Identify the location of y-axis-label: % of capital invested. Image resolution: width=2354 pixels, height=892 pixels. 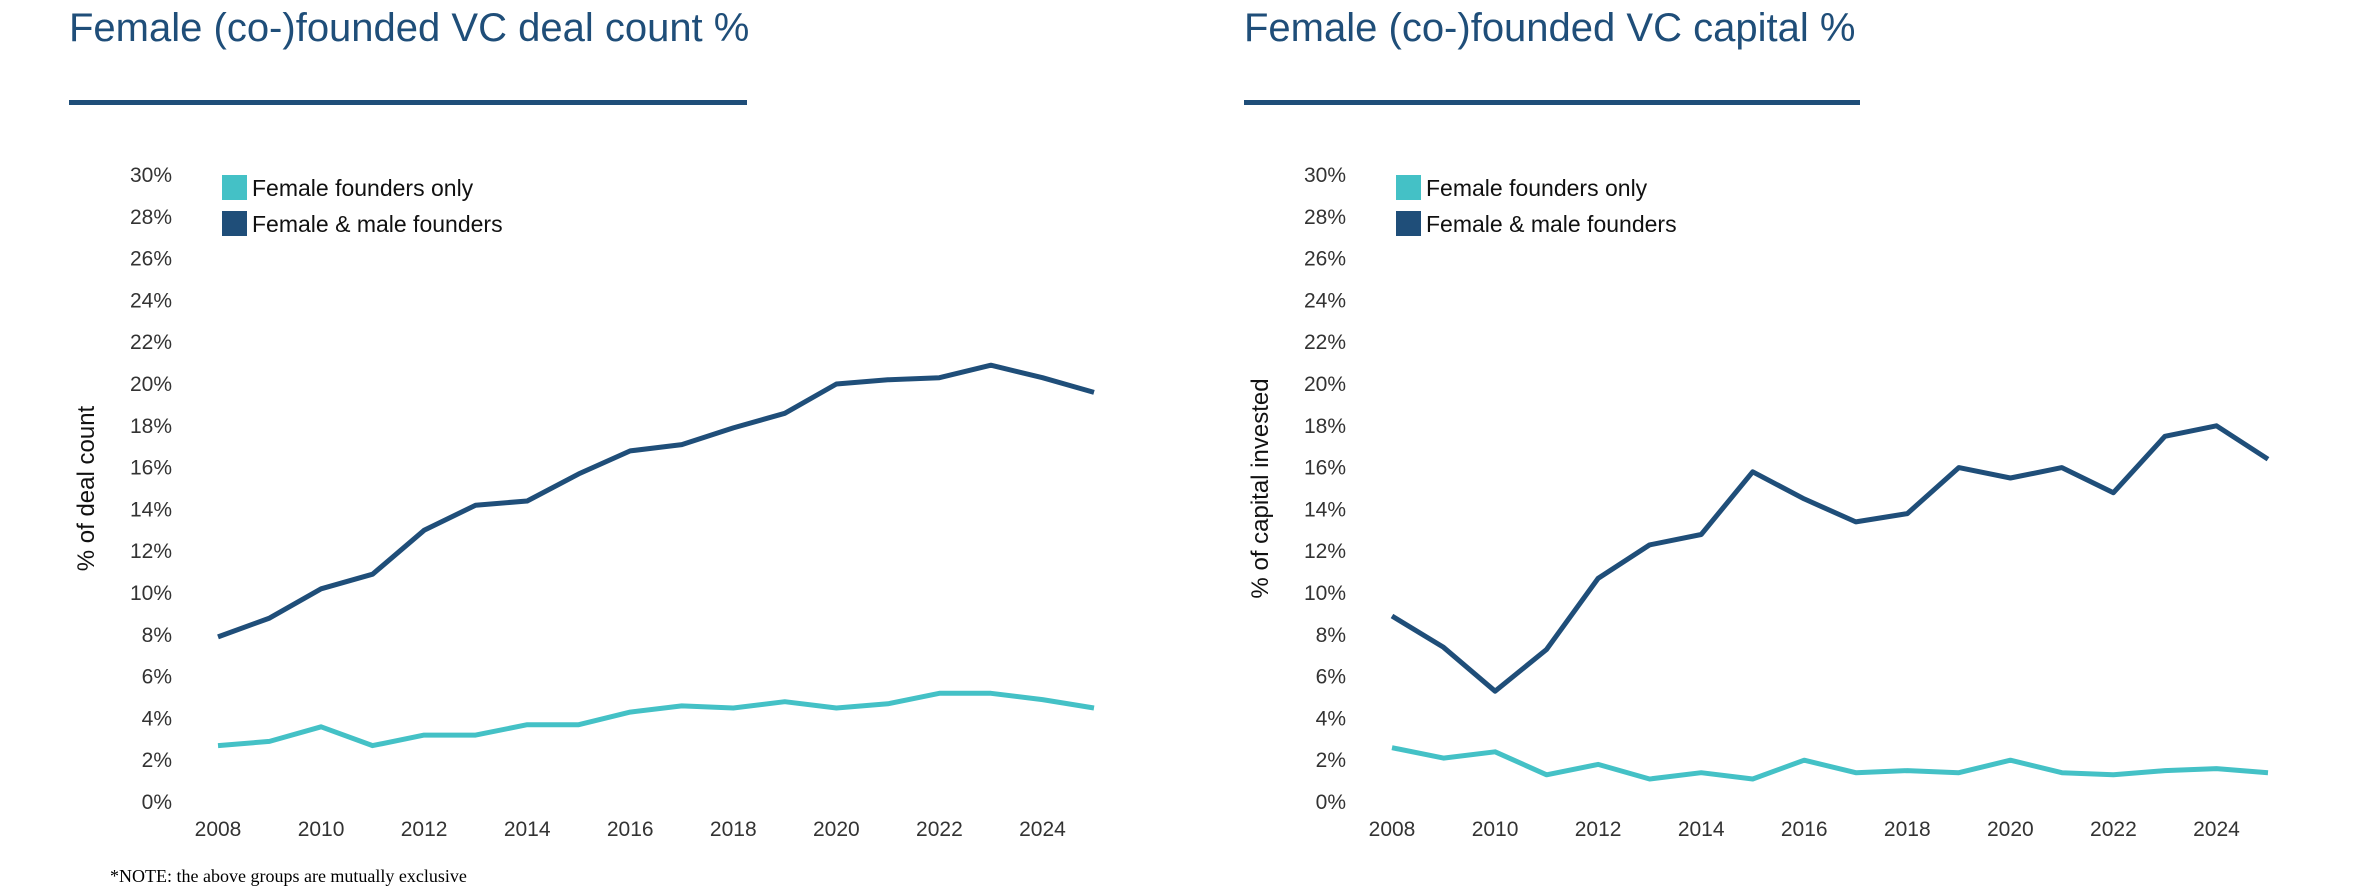
(1260, 488).